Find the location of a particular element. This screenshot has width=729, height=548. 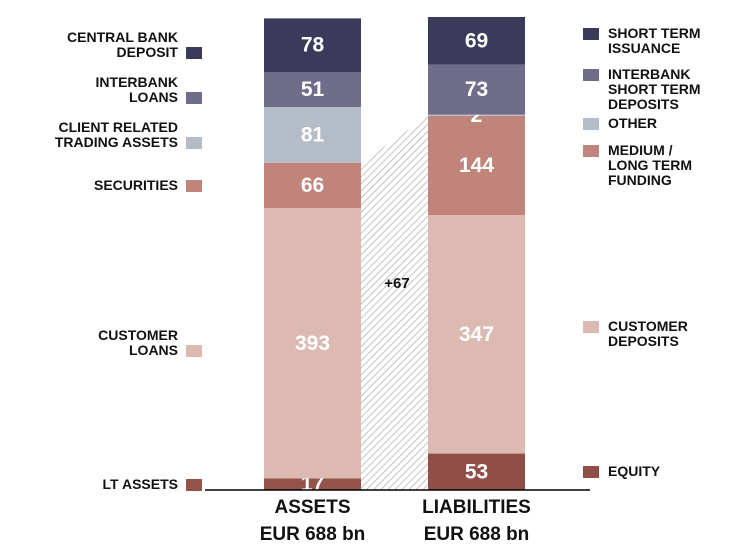

value-label: 73 is located at coordinates (476, 89).